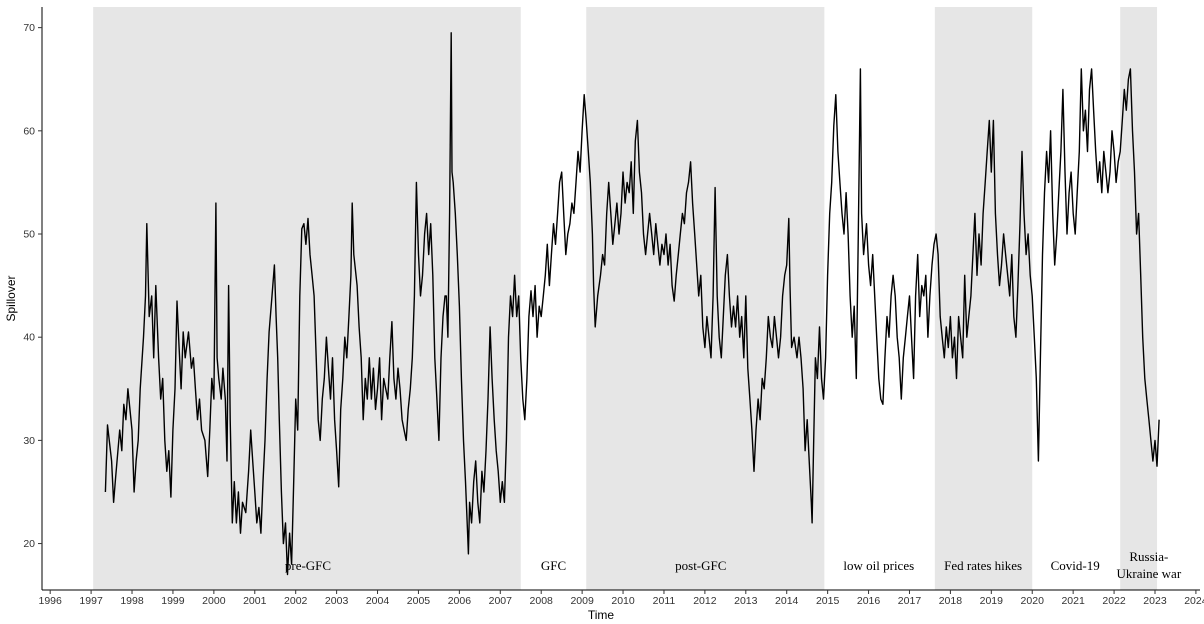 The width and height of the screenshot is (1204, 624). What do you see at coordinates (29, 131) in the screenshot?
I see `y-tick-label: 60` at bounding box center [29, 131].